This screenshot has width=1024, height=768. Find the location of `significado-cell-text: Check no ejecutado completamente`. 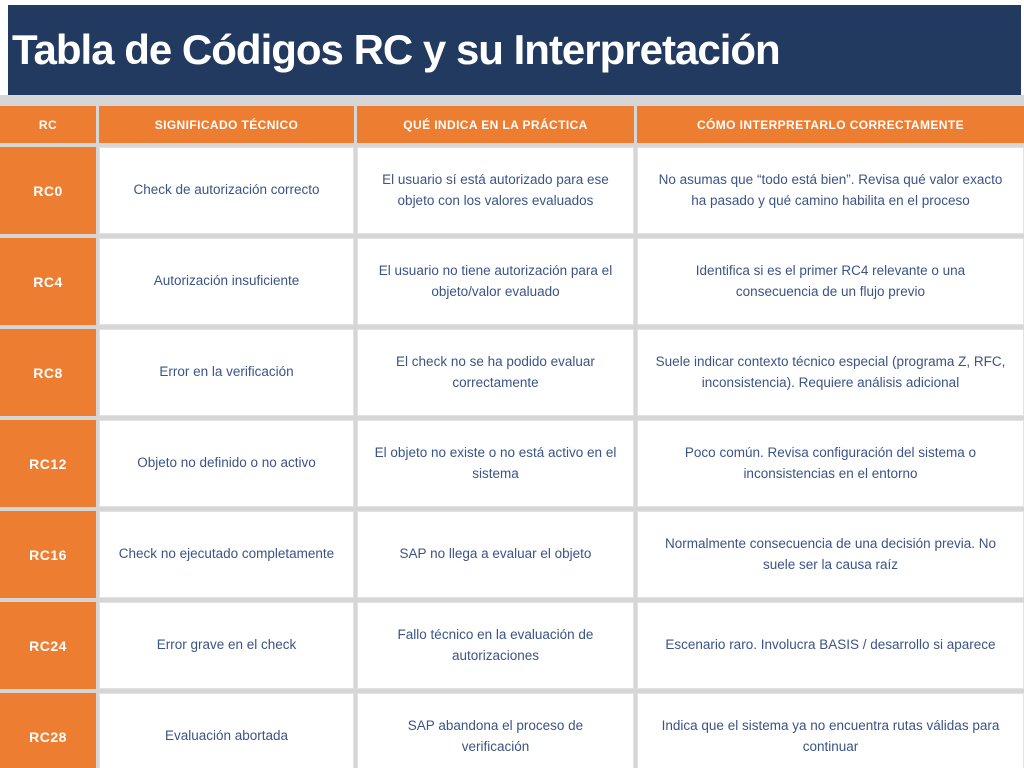

significado-cell-text: Check no ejecutado completamente is located at coordinates (226, 554).